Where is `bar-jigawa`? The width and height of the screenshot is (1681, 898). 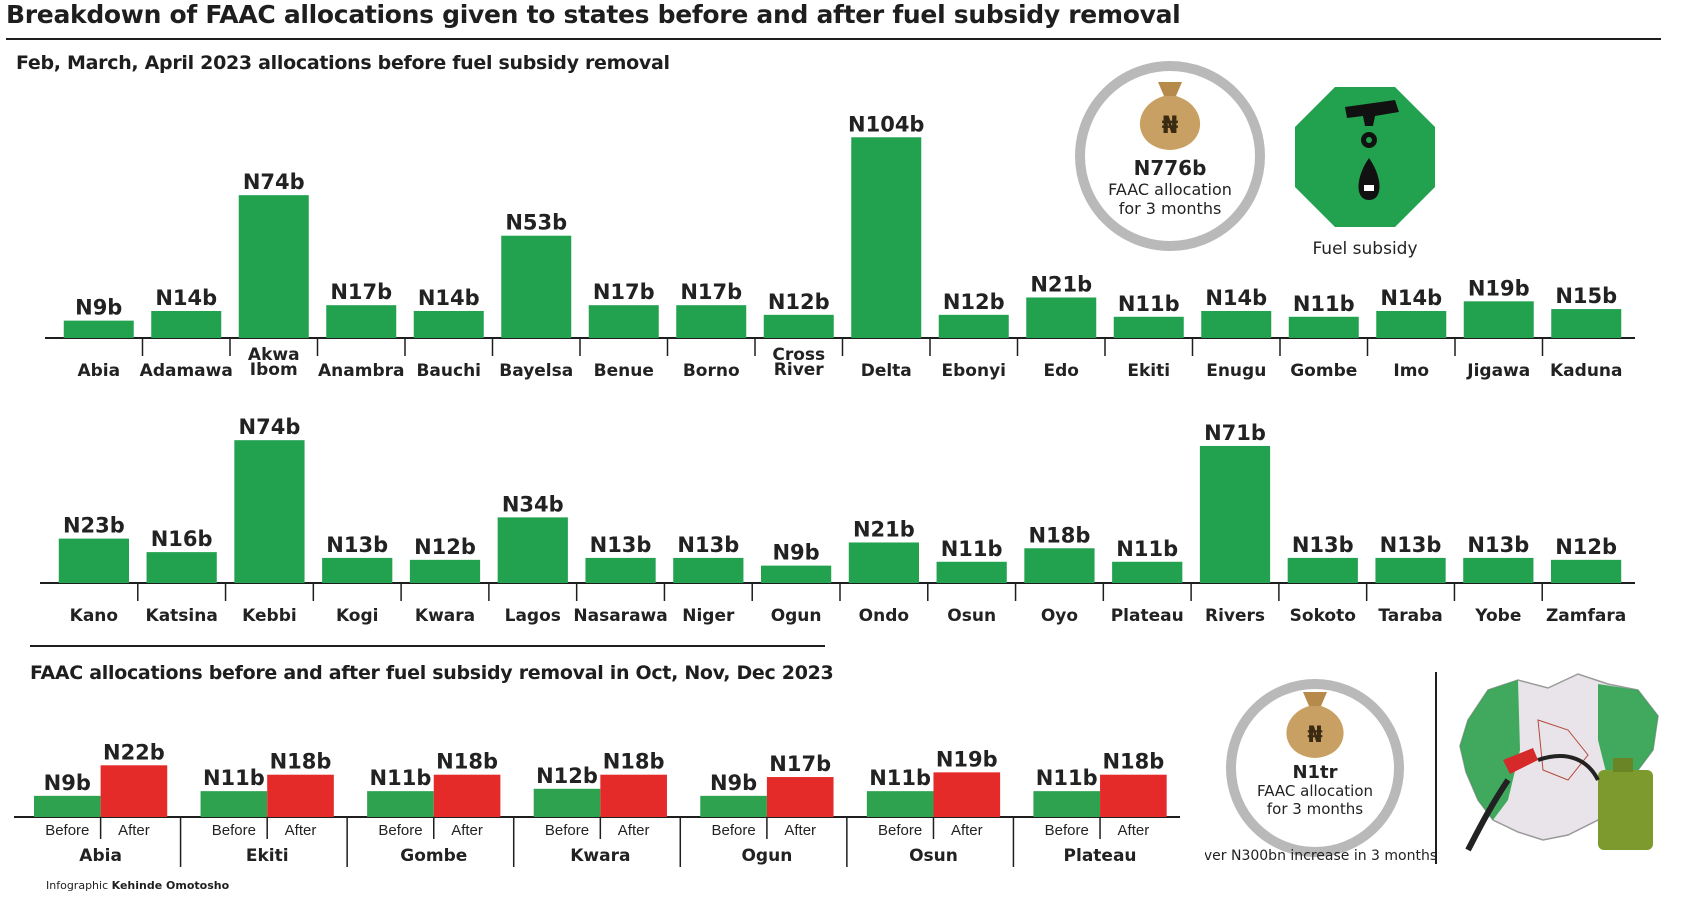
bar-jigawa is located at coordinates (1498, 319).